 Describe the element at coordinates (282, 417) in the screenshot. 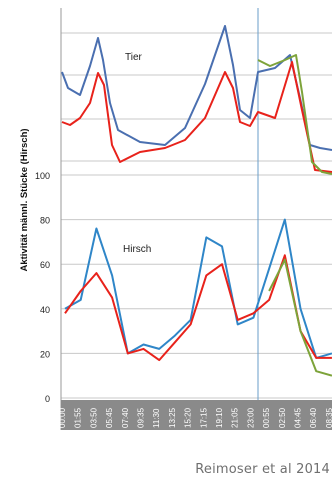

I see `x-tick-label: 02:50` at that location.